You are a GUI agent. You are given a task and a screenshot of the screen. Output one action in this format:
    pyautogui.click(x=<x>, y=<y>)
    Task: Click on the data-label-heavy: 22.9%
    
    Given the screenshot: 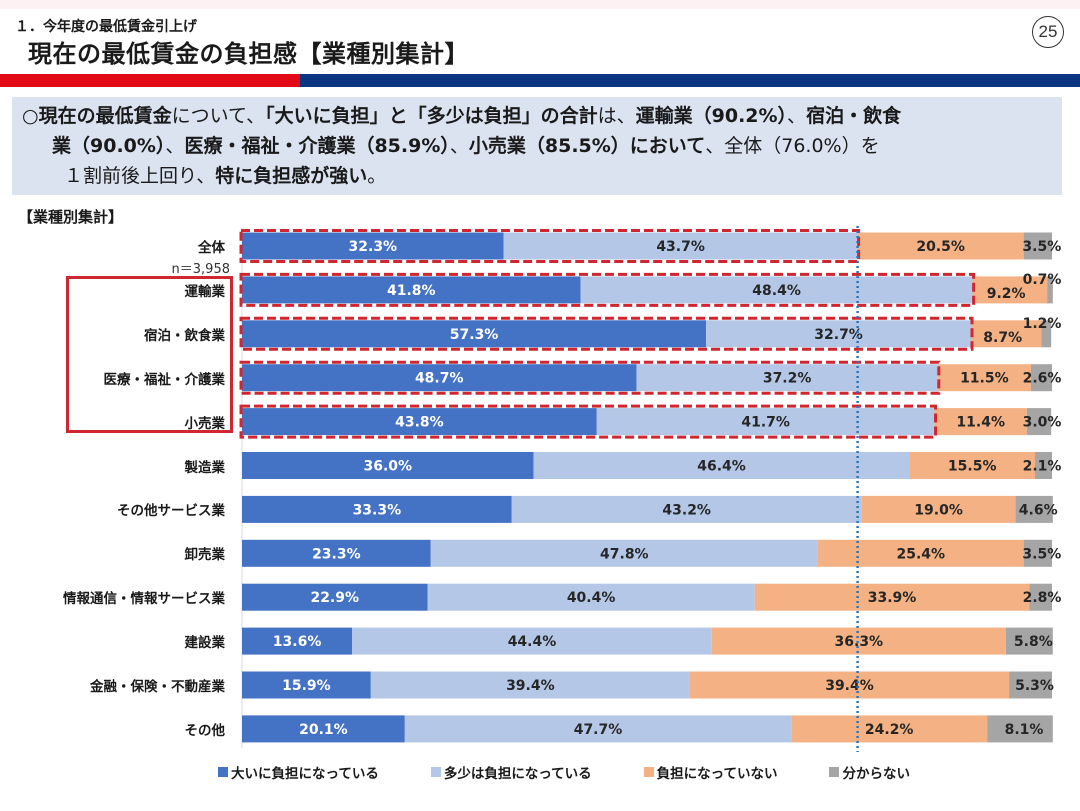 What is the action you would take?
    pyautogui.click(x=334, y=598)
    